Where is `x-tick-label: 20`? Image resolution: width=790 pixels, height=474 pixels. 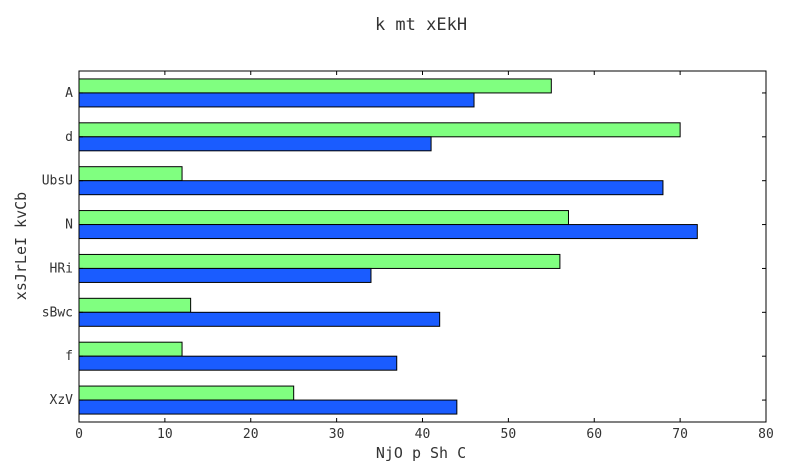 x-tick-label: 20 is located at coordinates (251, 434).